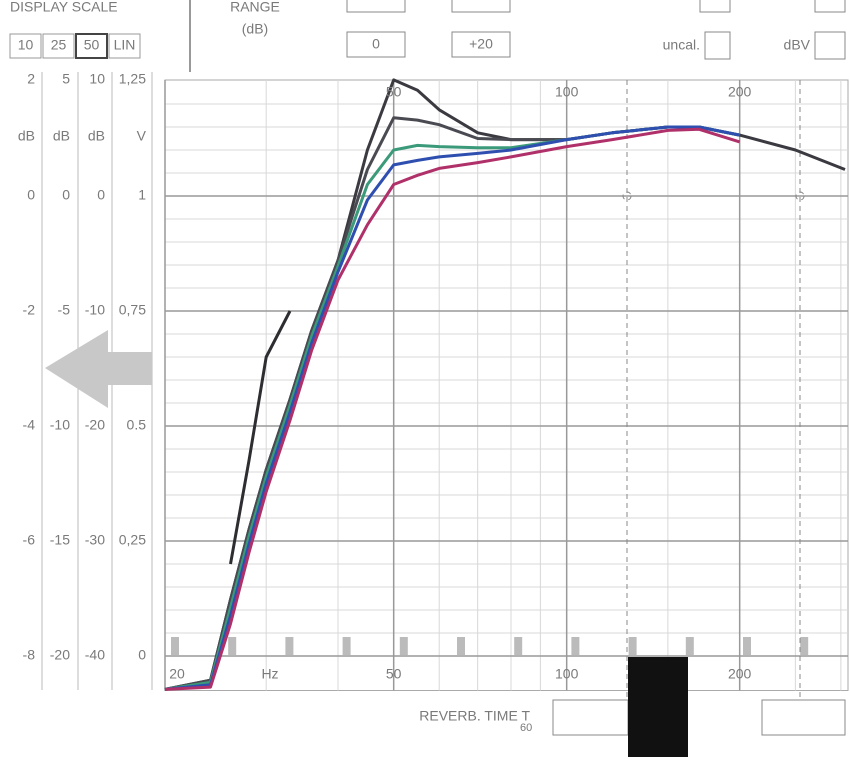 Image resolution: width=850 pixels, height=782 pixels. What do you see at coordinates (255, 29) in the screenshot?
I see `range-unit: (dB)` at bounding box center [255, 29].